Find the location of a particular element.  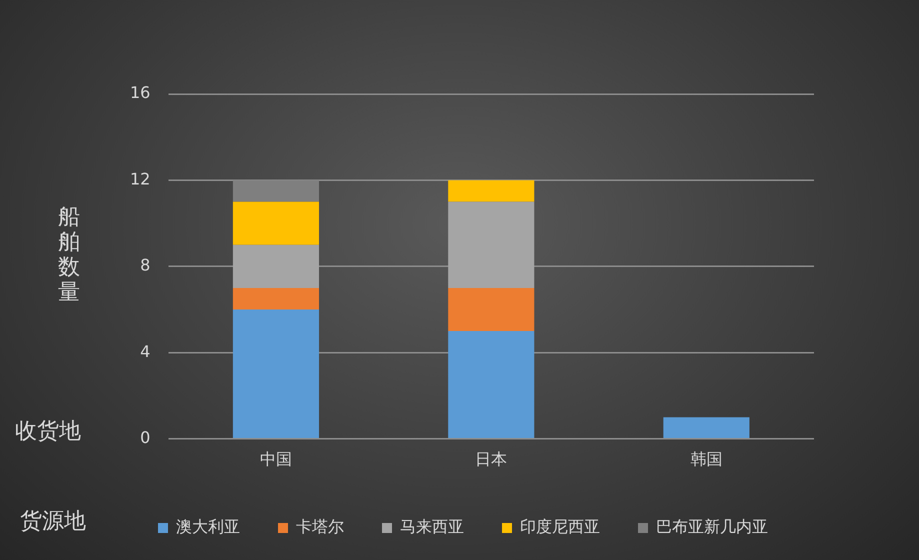

y-tick-label: 0 is located at coordinates (145, 437).